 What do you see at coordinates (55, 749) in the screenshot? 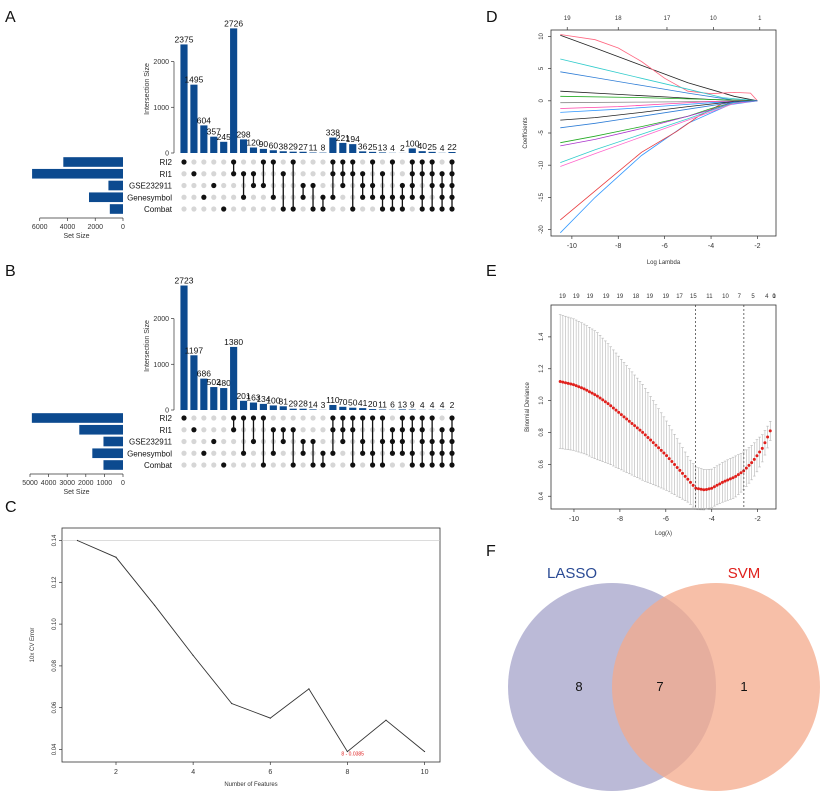
I see `y-tick-label: 0.04` at bounding box center [55, 749].